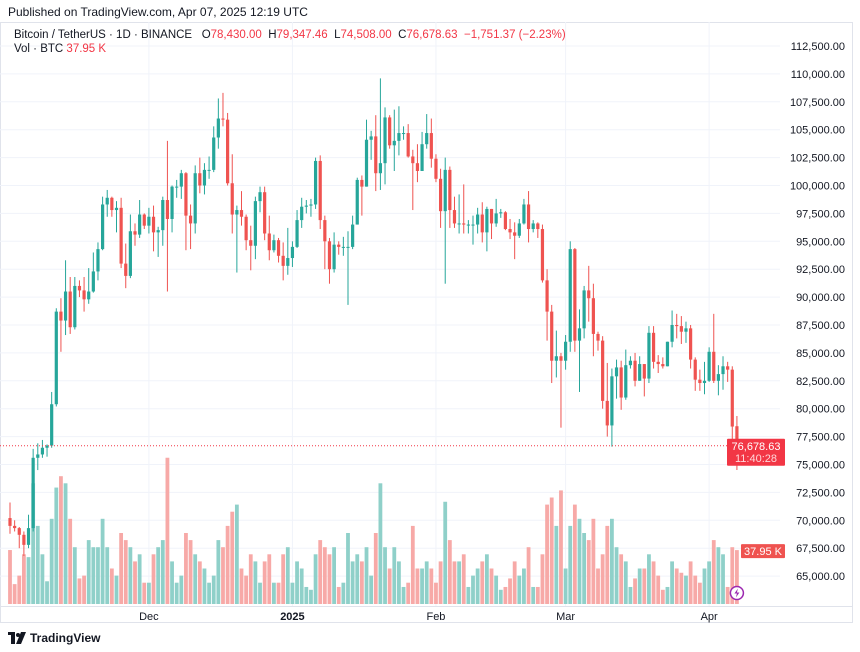  What do you see at coordinates (763, 552) in the screenshot?
I see `volume-tag-label: 37.95 K` at bounding box center [763, 552].